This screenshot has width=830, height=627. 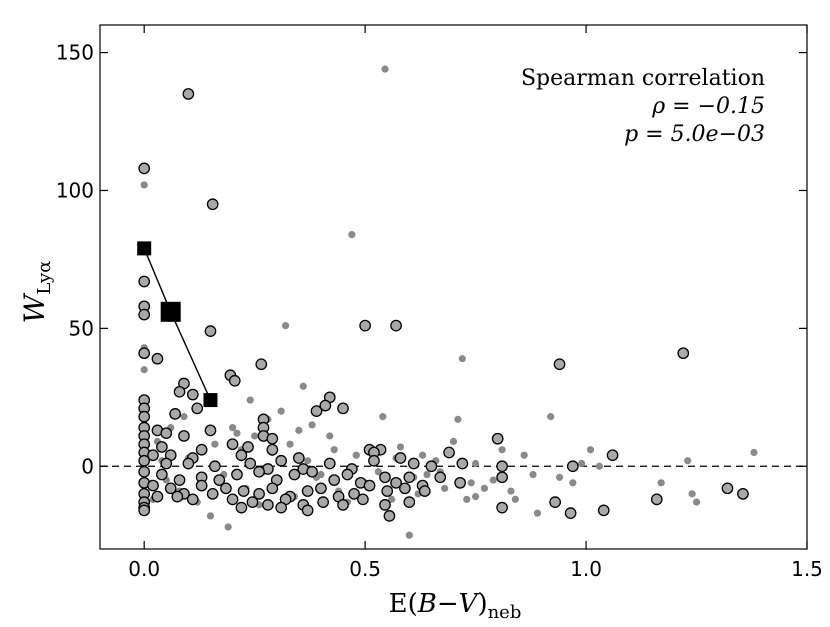 I want to click on x-tick-label: 0.0, so click(x=144, y=569).